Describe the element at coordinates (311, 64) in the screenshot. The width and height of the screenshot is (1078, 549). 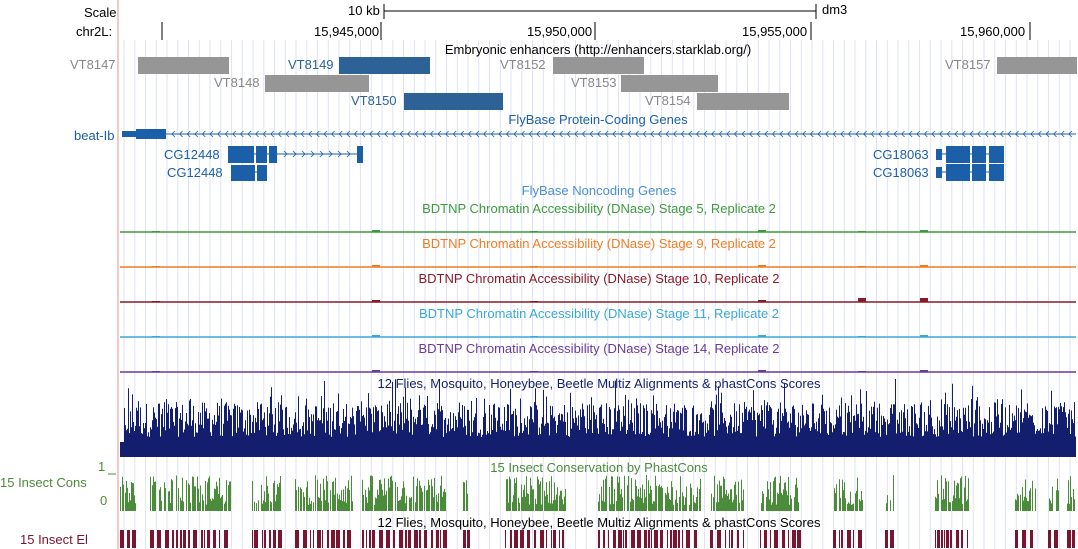
I see `enhancer-label: VT8149` at that location.